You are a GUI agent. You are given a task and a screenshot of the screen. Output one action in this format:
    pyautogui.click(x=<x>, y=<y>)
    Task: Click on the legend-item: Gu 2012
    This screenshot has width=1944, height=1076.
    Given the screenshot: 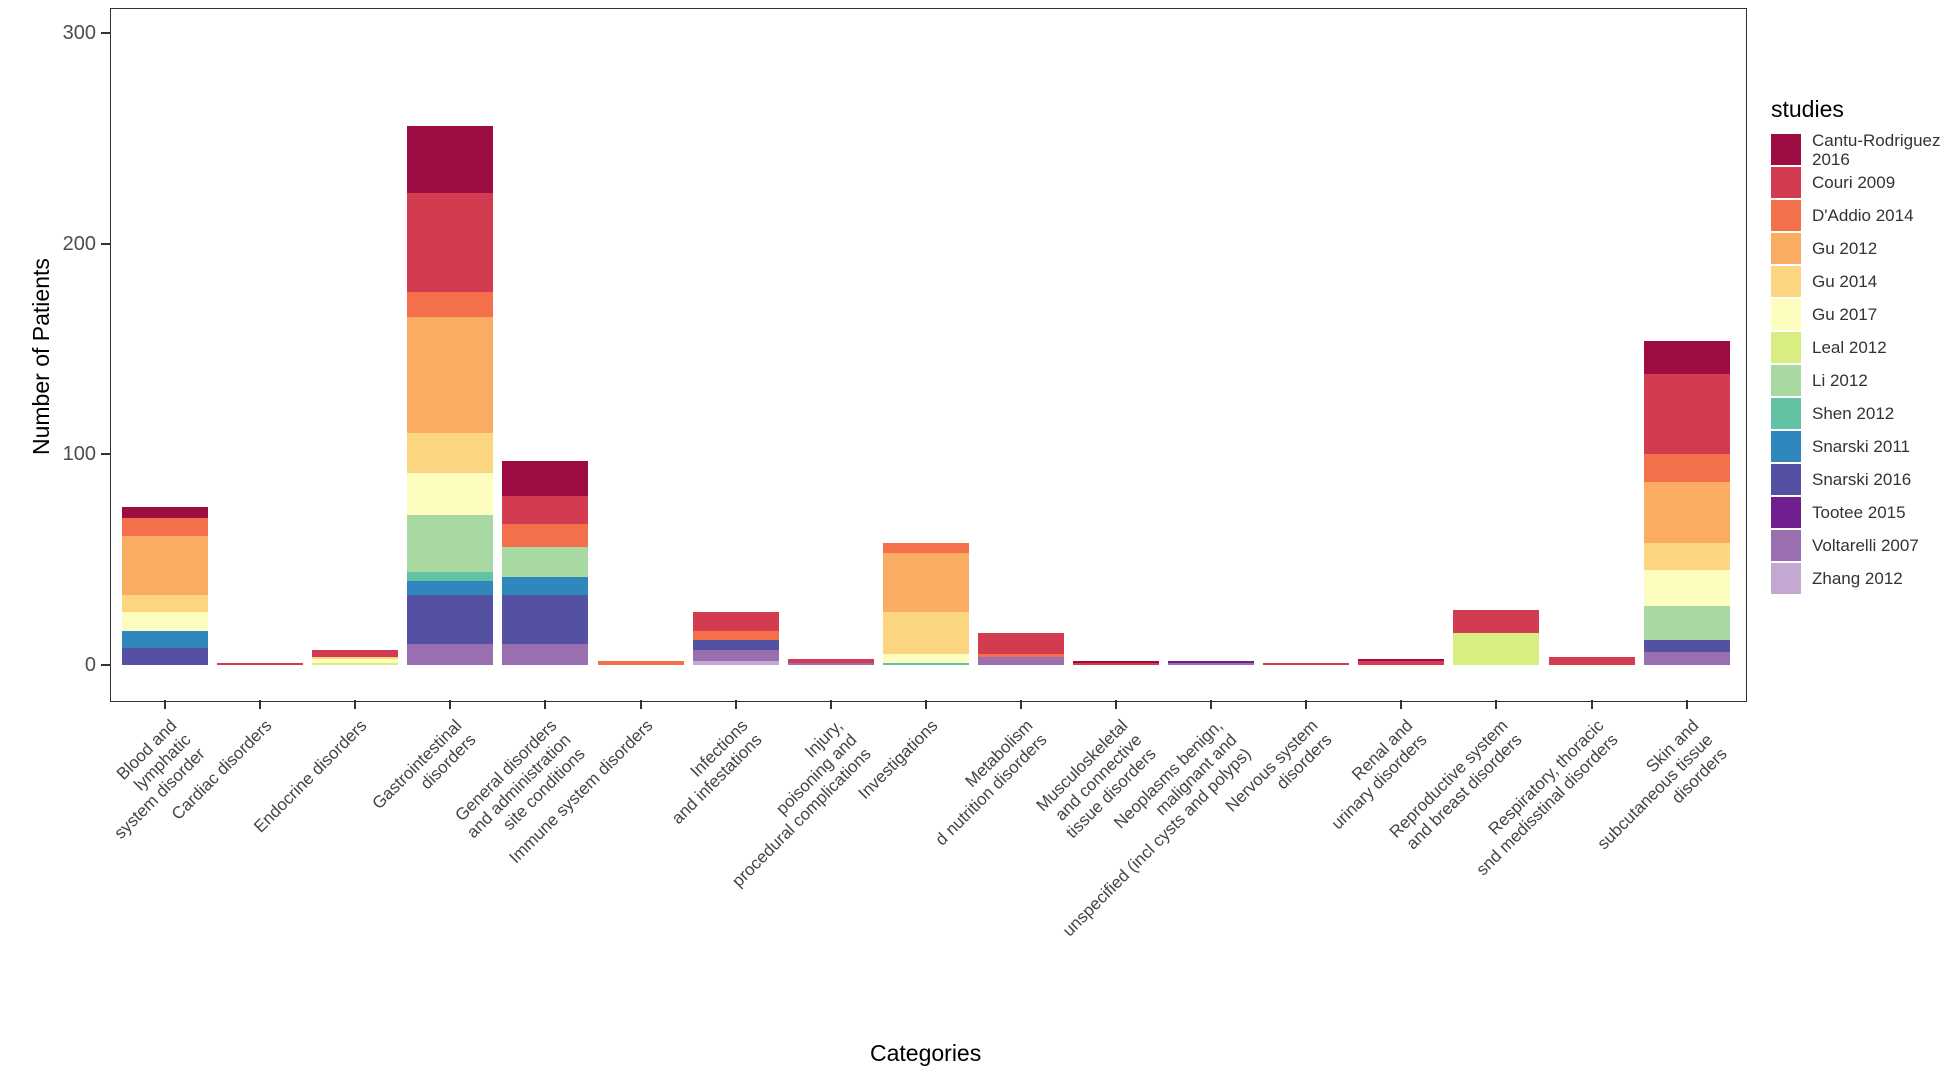 What is the action you would take?
    pyautogui.click(x=1857, y=248)
    